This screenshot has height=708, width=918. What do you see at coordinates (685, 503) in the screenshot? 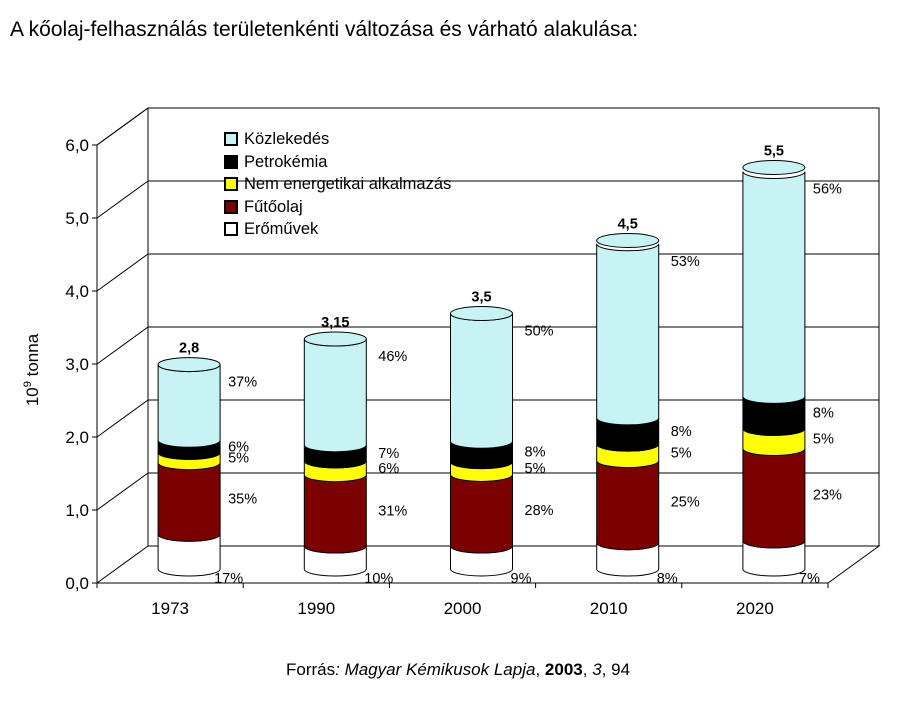
I see `percent-label: 25%` at bounding box center [685, 503].